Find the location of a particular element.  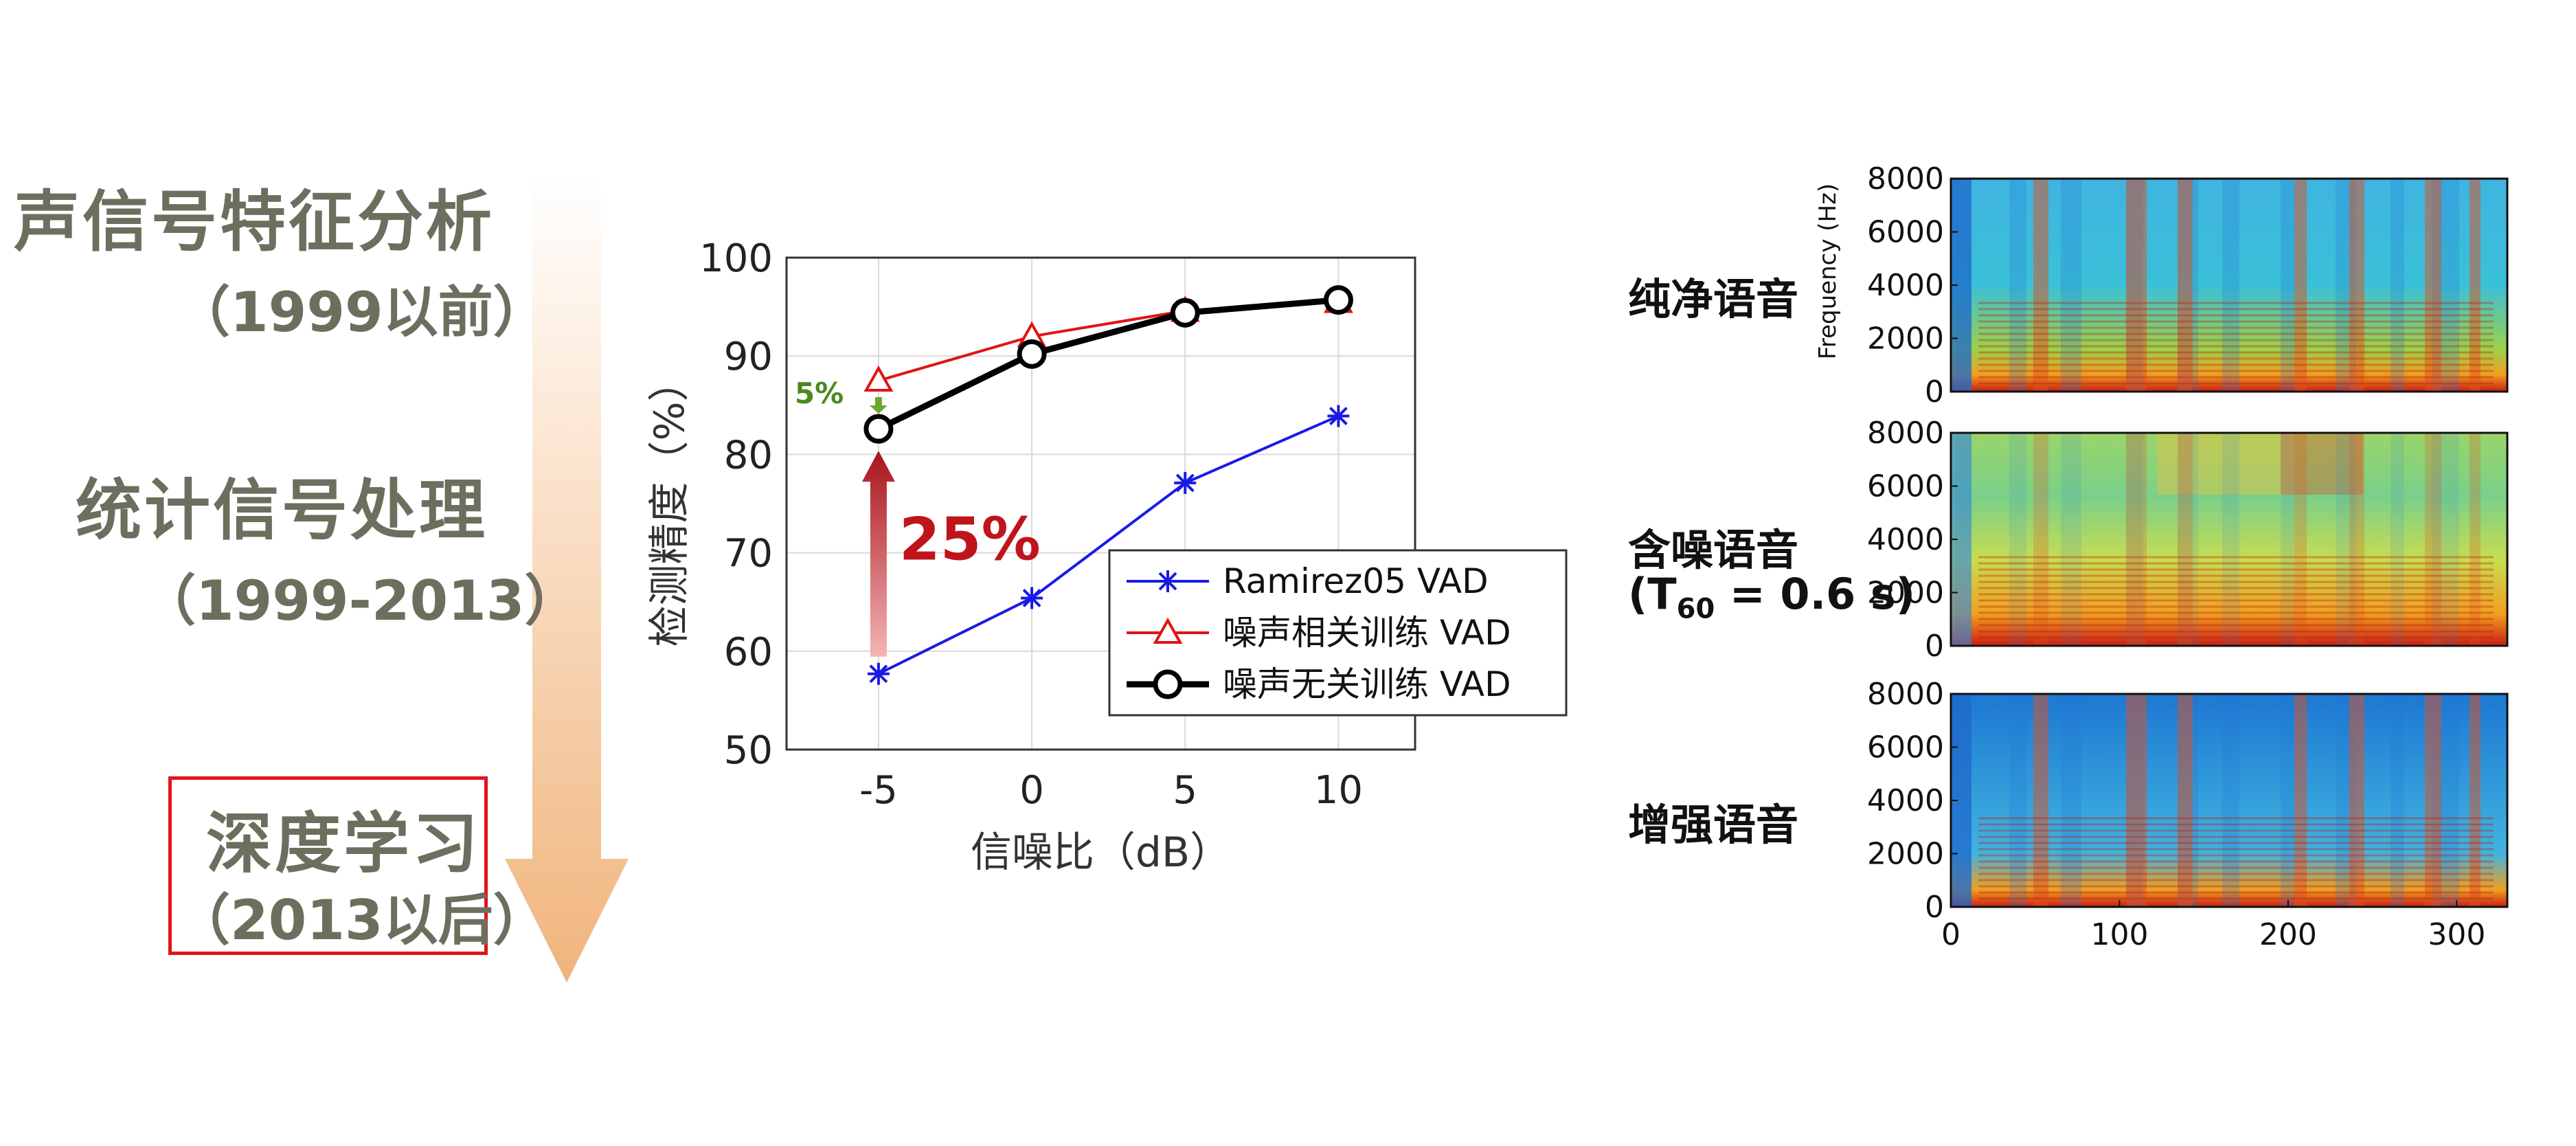

plot-frame is located at coordinates (1100, 503).